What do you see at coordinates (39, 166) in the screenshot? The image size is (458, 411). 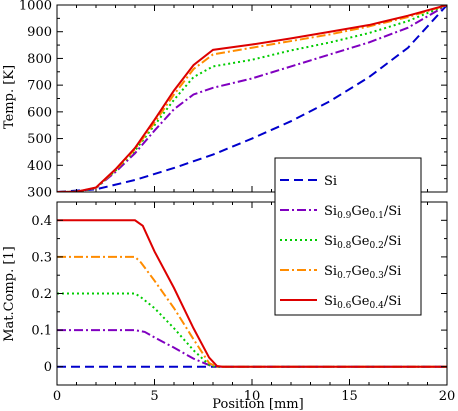 I see `y-tick-label: 400` at bounding box center [39, 166].